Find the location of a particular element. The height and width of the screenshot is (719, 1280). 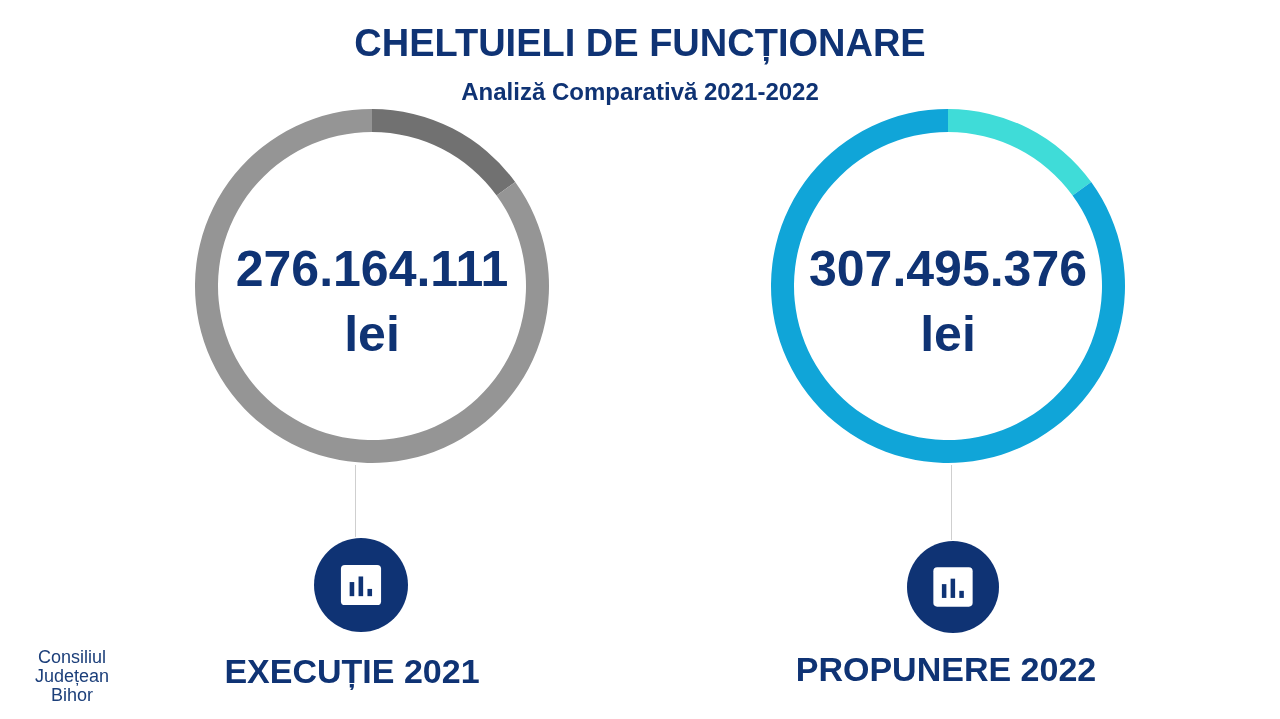

text: Analiză Comparativă 2021-2022 is located at coordinates (640, 91).